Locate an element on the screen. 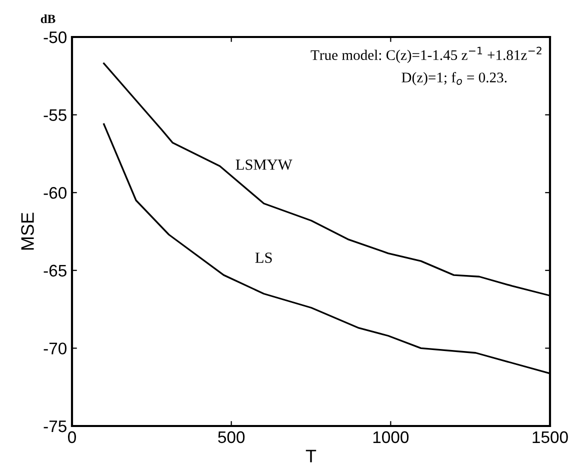 The image size is (573, 476). y-tick-label: -55 is located at coordinates (55, 115).